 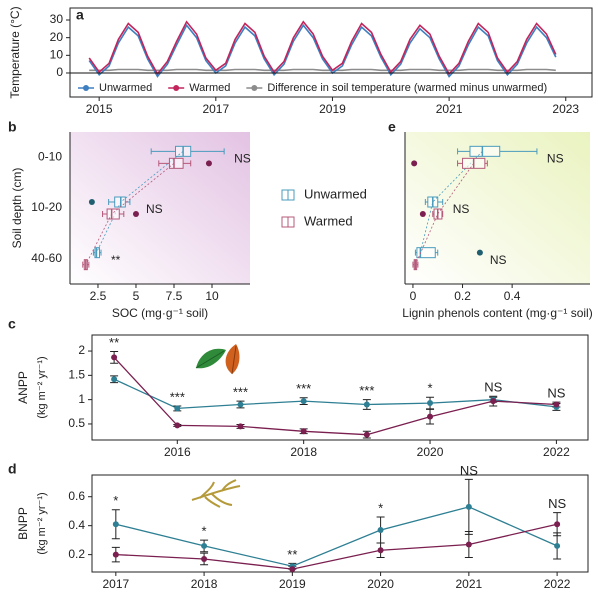 I want to click on panel-letter: c, so click(x=12, y=324).